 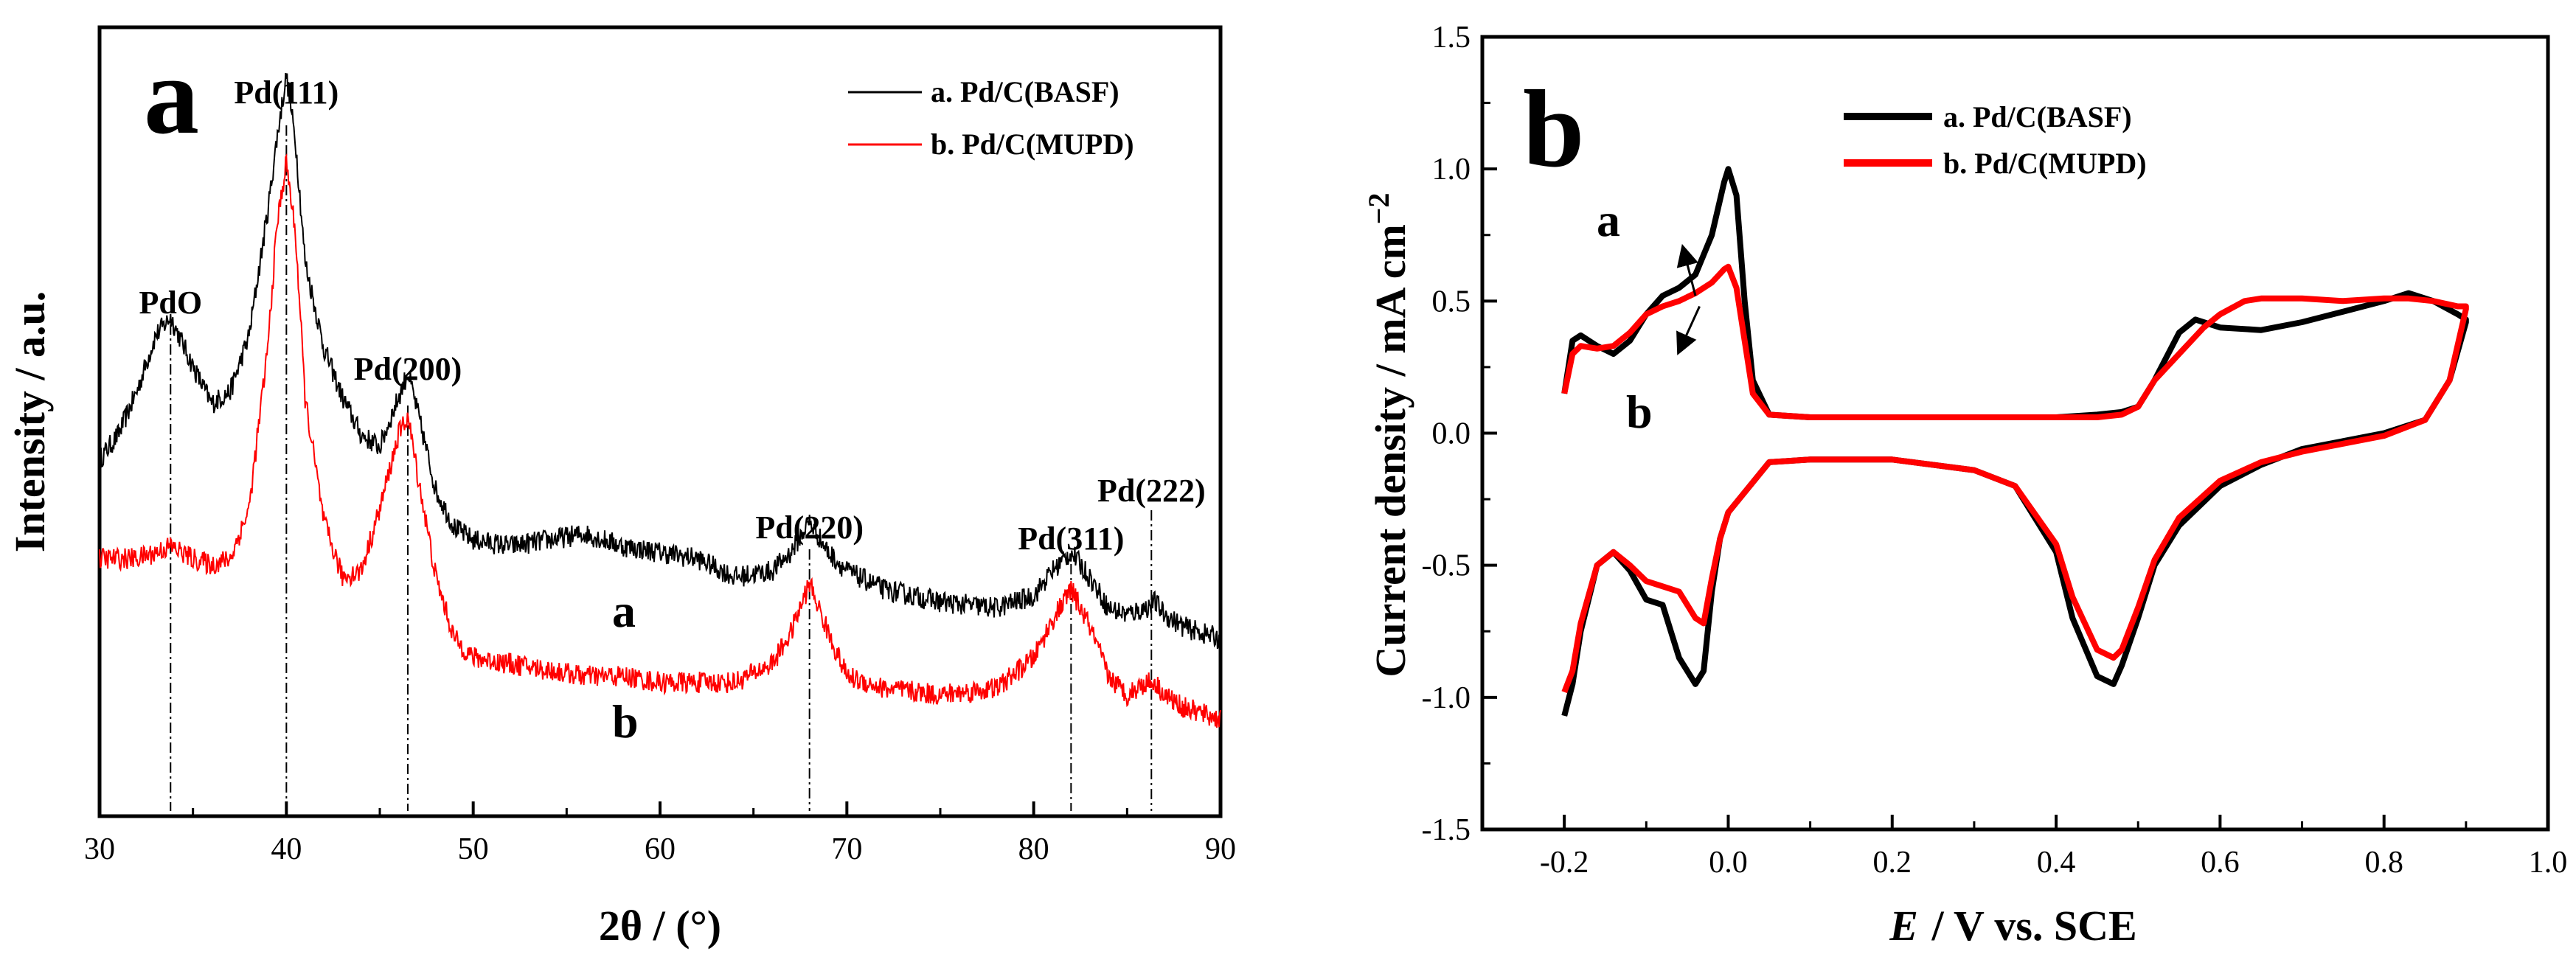 What do you see at coordinates (30, 422) in the screenshot?
I see `panel-a-y-axis-title: Intensity / a.u.` at bounding box center [30, 422].